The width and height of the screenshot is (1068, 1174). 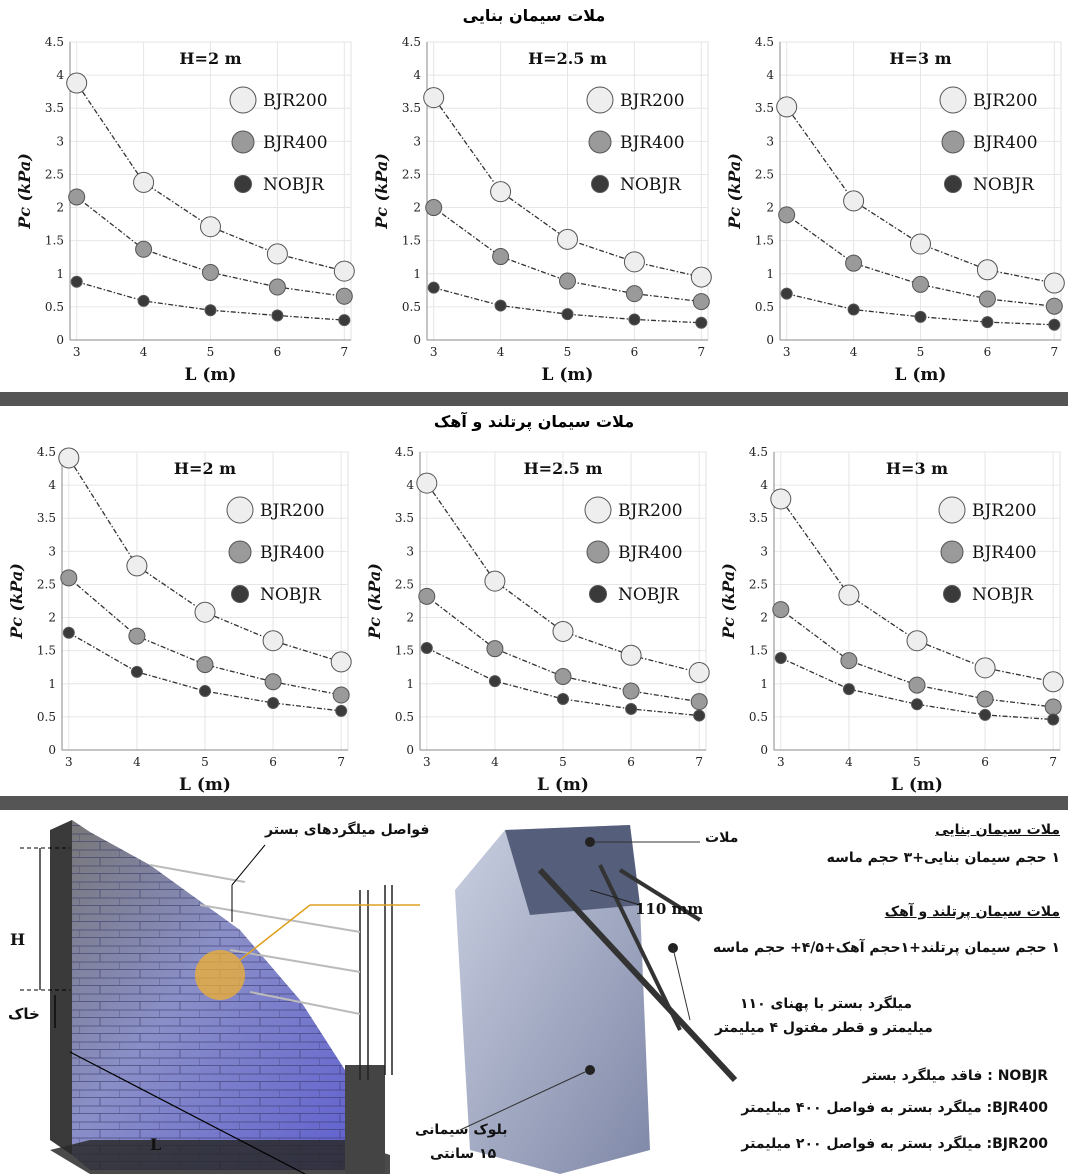 I want to click on y-tick-label: 3, so click(x=764, y=551).